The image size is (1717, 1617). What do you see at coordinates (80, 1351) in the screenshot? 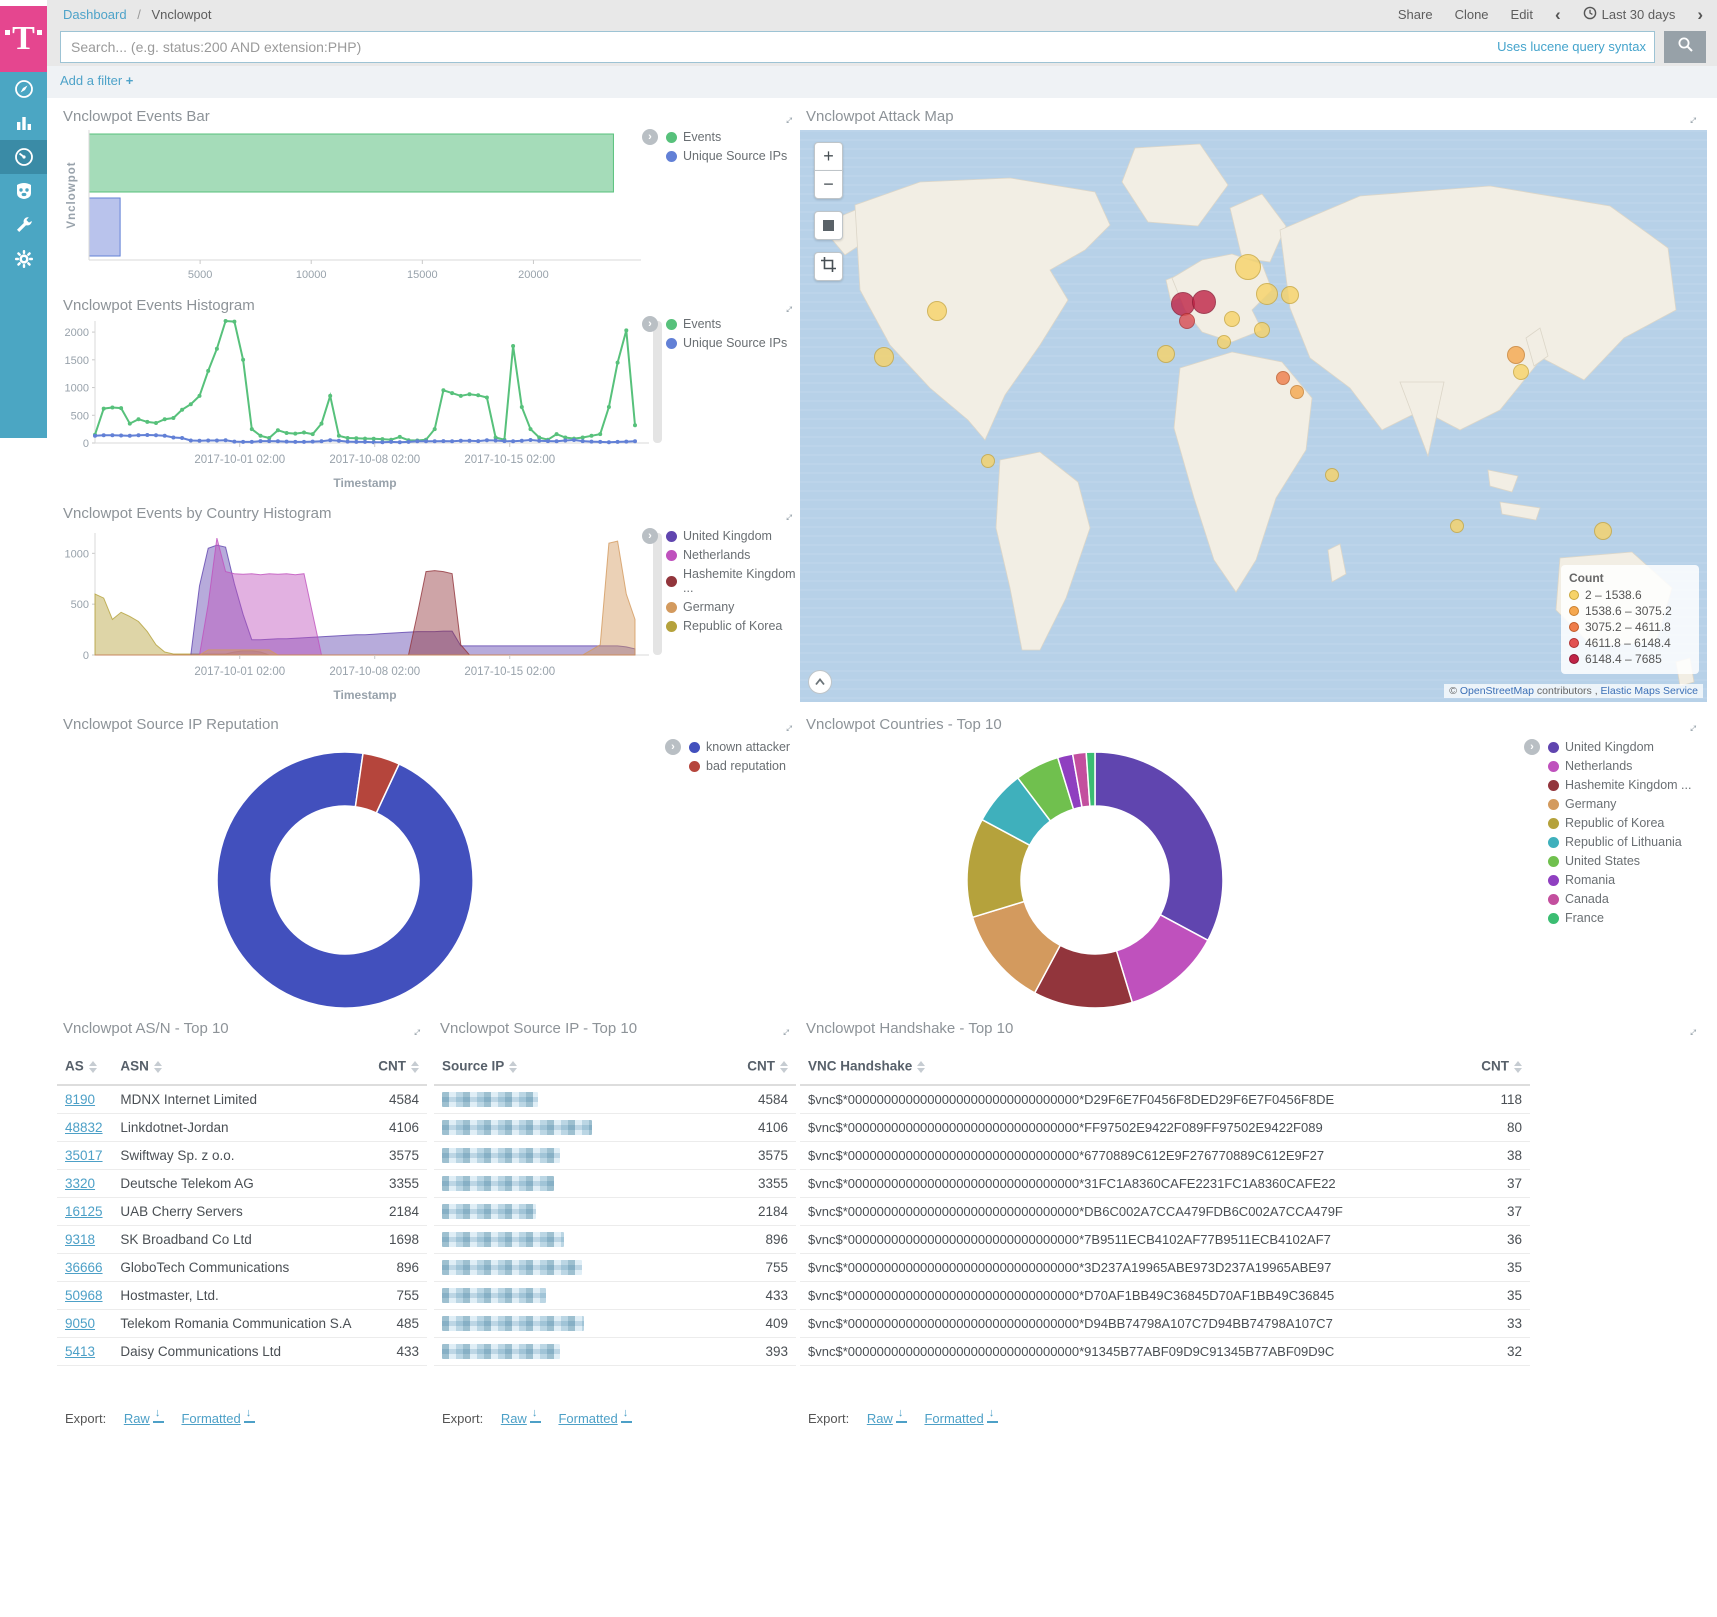
I see `as-link: 5413` at bounding box center [80, 1351].